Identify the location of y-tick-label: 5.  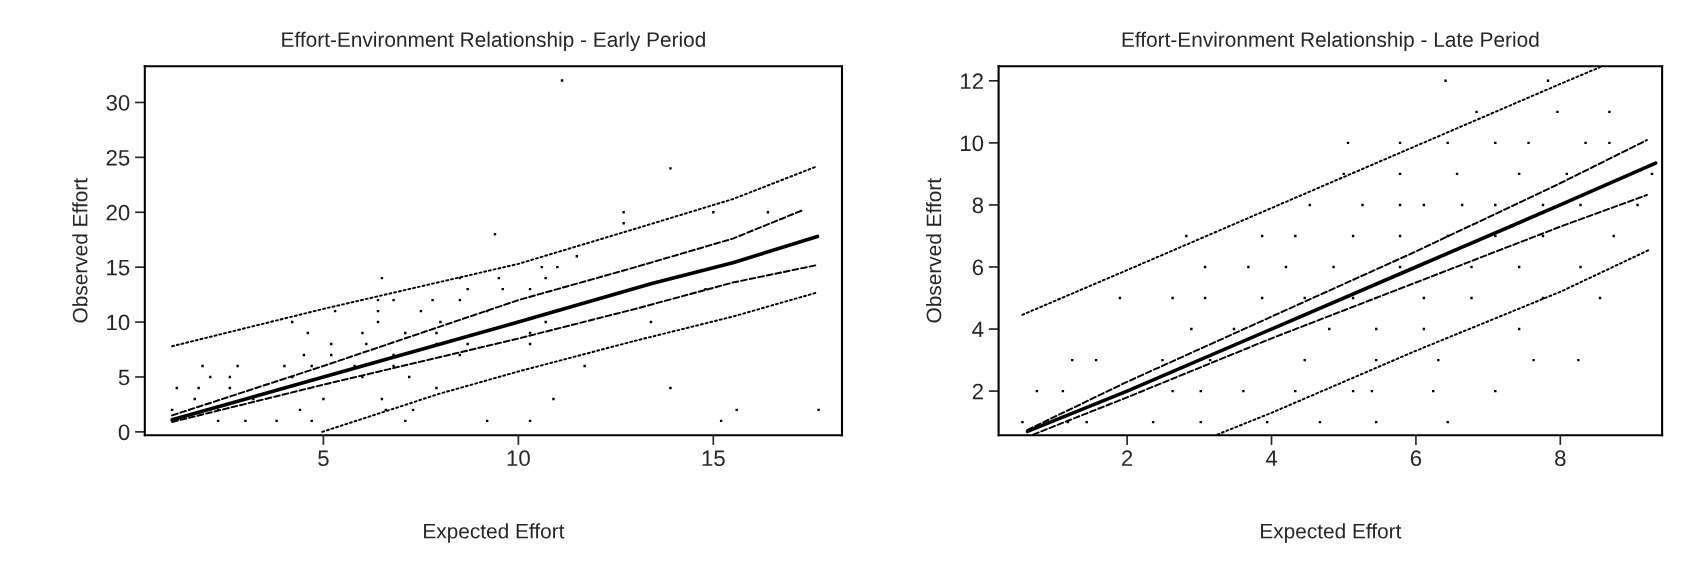
(124, 377).